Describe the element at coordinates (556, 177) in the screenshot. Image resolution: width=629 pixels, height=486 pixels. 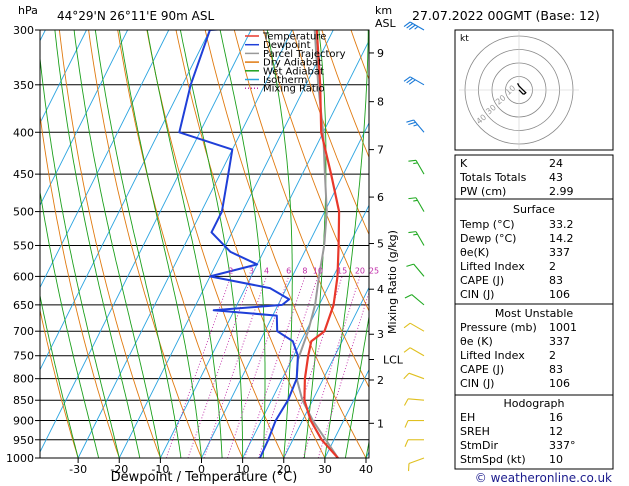
I see `totals-value: 43` at that location.